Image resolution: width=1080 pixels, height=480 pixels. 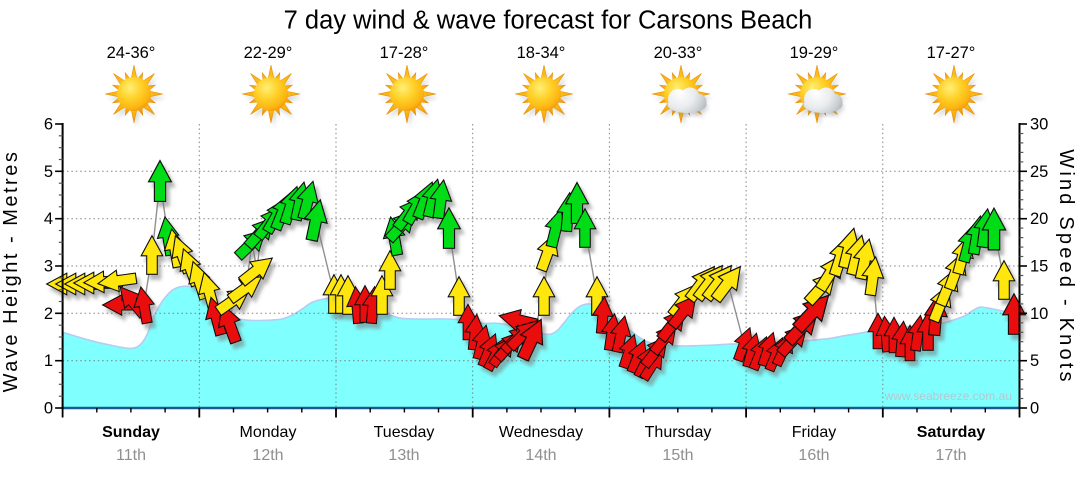 What do you see at coordinates (48, 314) in the screenshot?
I see `svg-text: 2` at bounding box center [48, 314].